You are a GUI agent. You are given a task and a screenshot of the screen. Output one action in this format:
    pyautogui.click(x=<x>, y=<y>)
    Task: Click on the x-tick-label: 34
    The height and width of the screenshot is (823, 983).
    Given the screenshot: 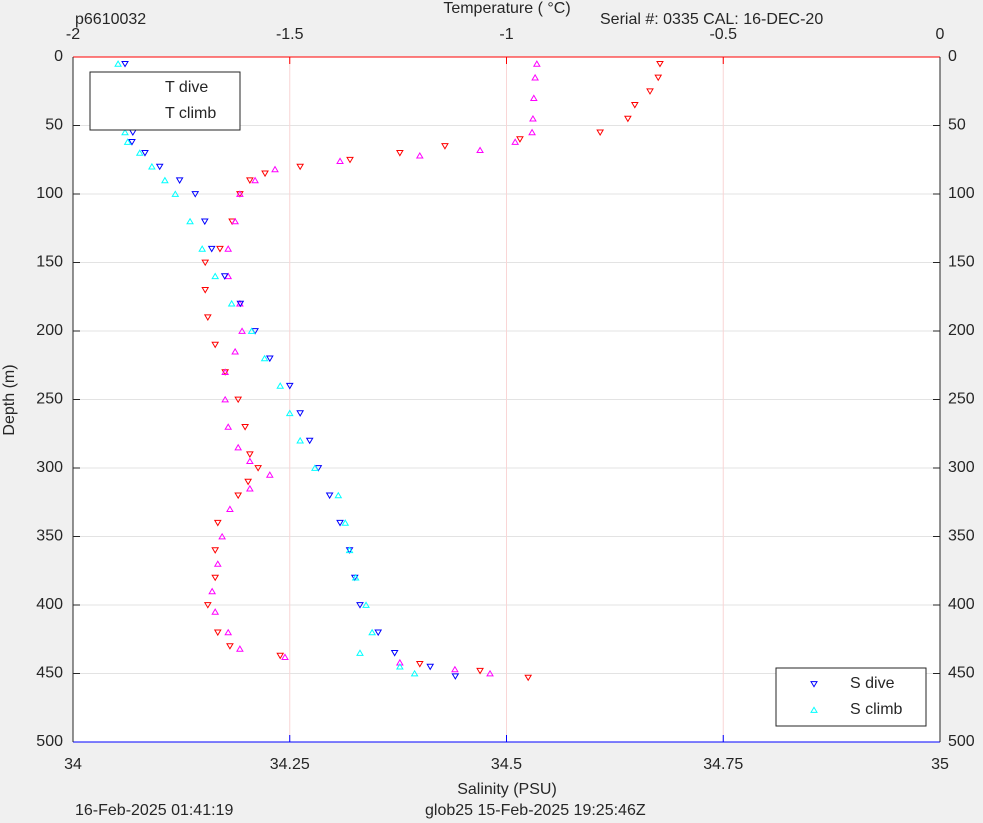 What is the action you would take?
    pyautogui.click(x=73, y=764)
    